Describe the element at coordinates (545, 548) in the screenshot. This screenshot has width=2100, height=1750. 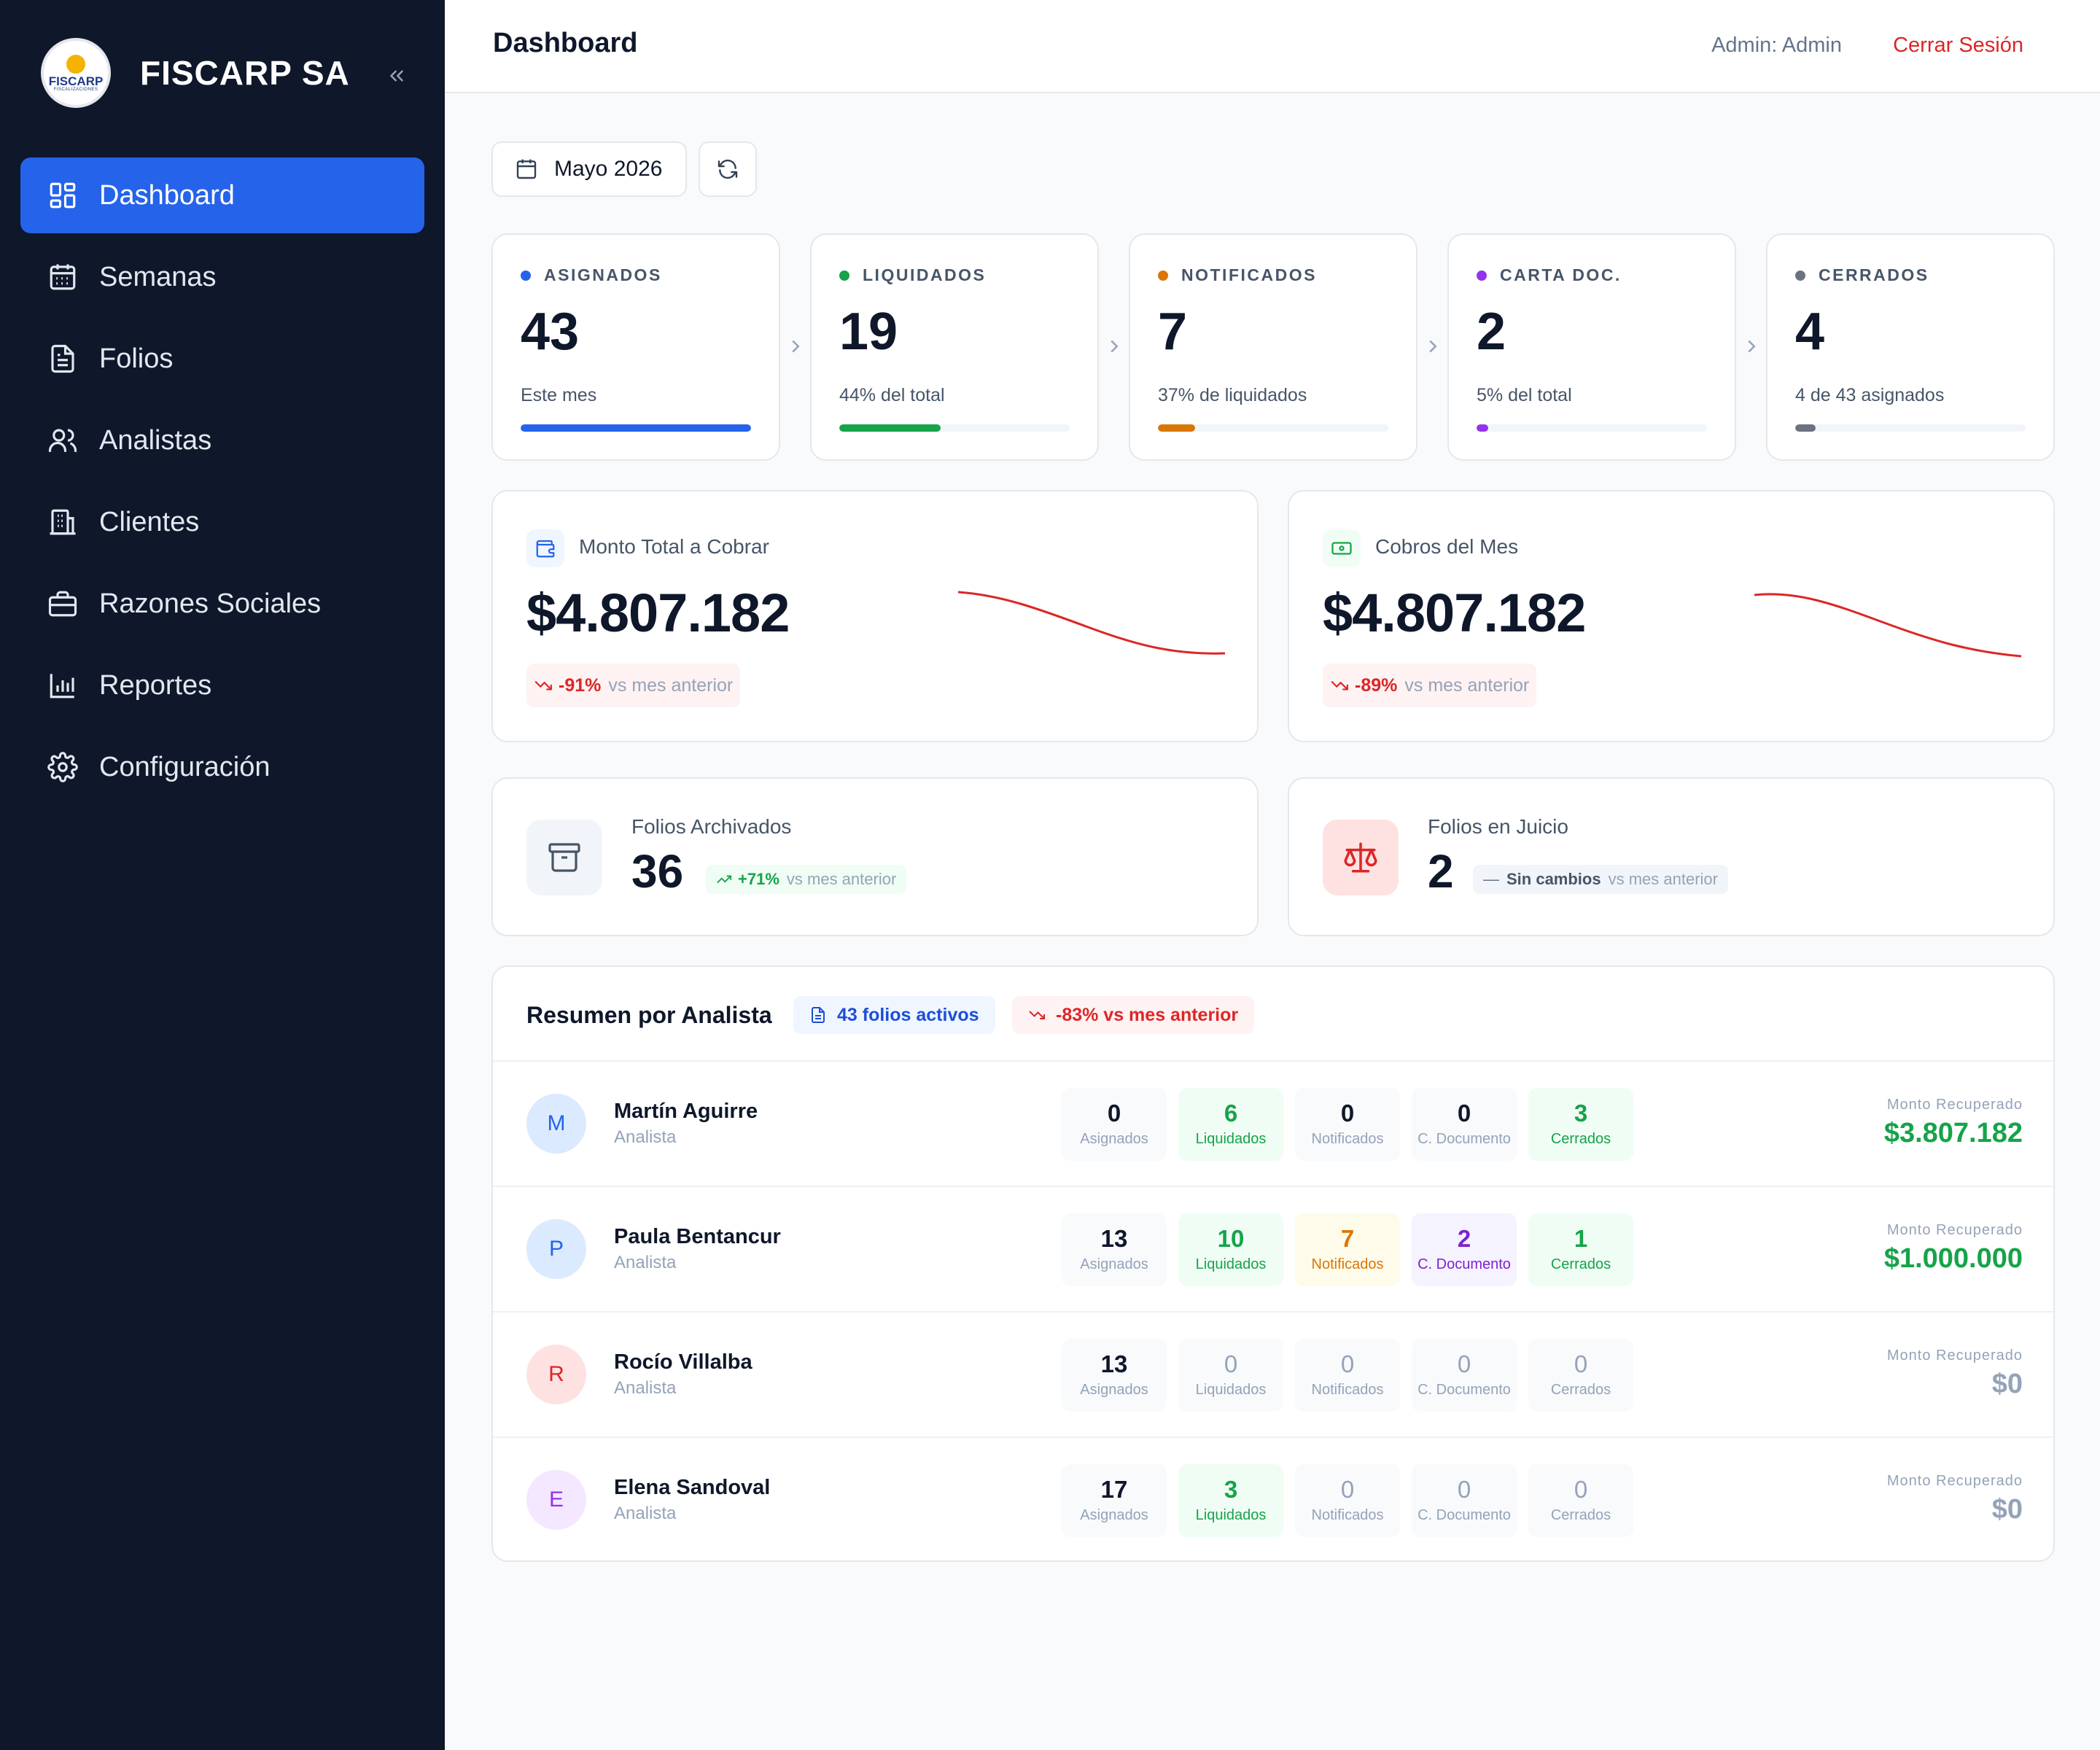
I see `wallet-icon` at that location.